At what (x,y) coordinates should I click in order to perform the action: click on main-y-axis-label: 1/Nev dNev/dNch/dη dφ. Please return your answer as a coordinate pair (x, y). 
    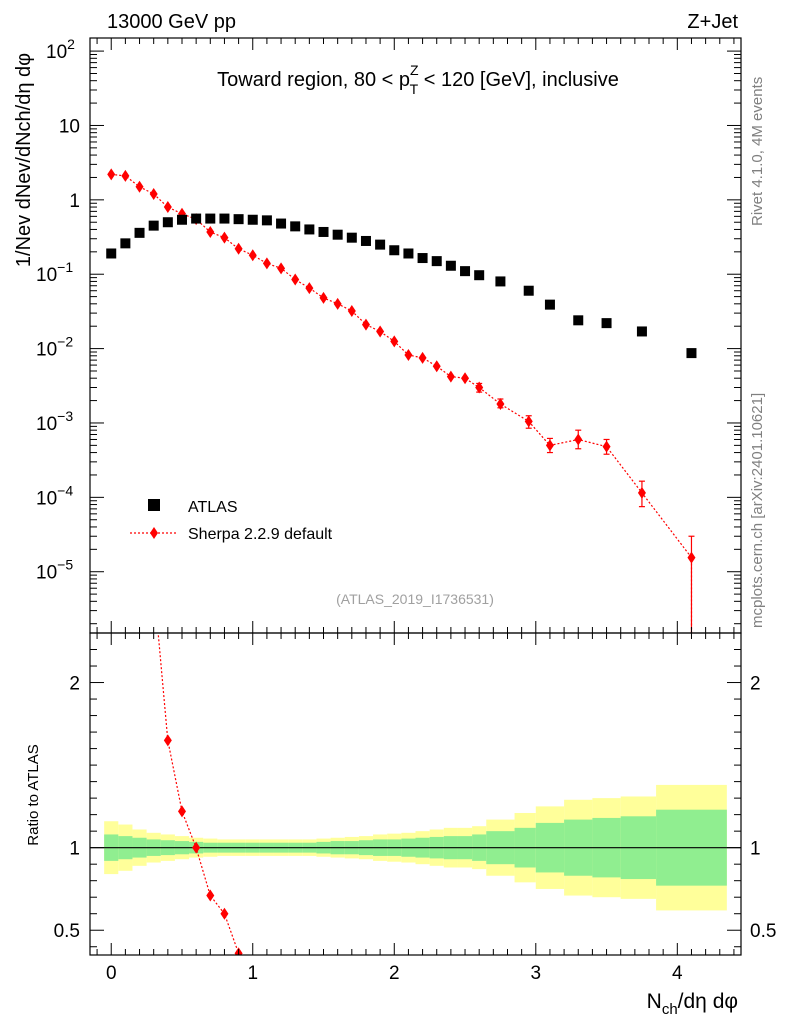
    Looking at the image, I should click on (24, 160).